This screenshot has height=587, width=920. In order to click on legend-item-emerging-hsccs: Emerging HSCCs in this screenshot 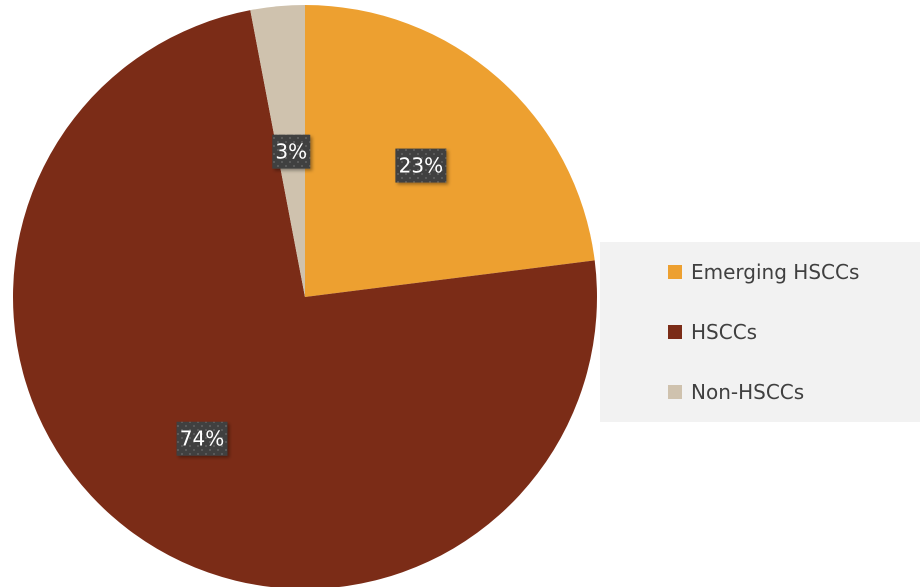, I will do `click(763, 272)`.